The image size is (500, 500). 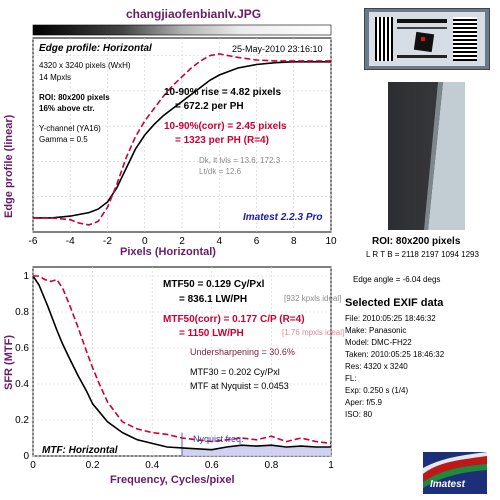 What do you see at coordinates (67, 108) in the screenshot?
I see `roi-line2: 16% above ctr.` at bounding box center [67, 108].